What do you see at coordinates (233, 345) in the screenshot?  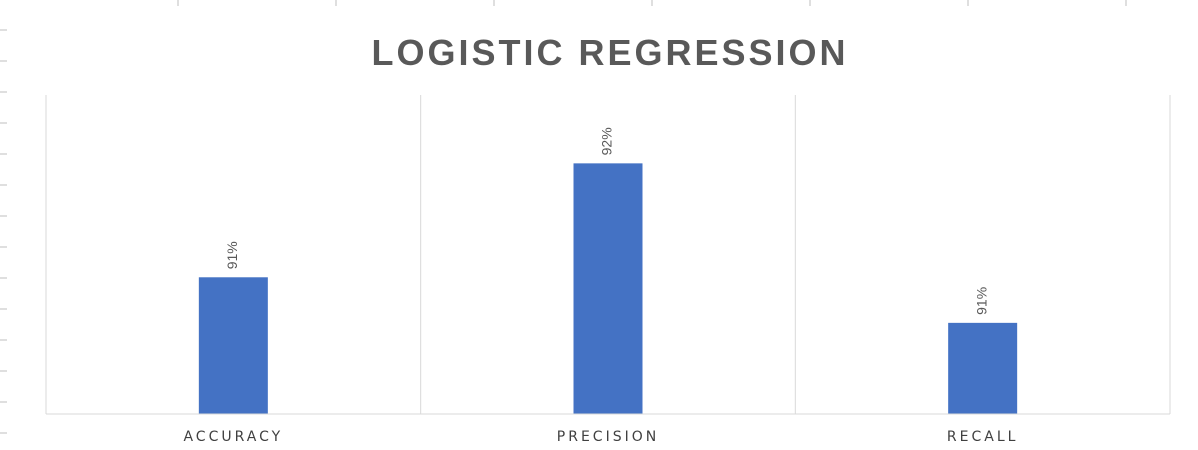 I see `bar-accuracy` at bounding box center [233, 345].